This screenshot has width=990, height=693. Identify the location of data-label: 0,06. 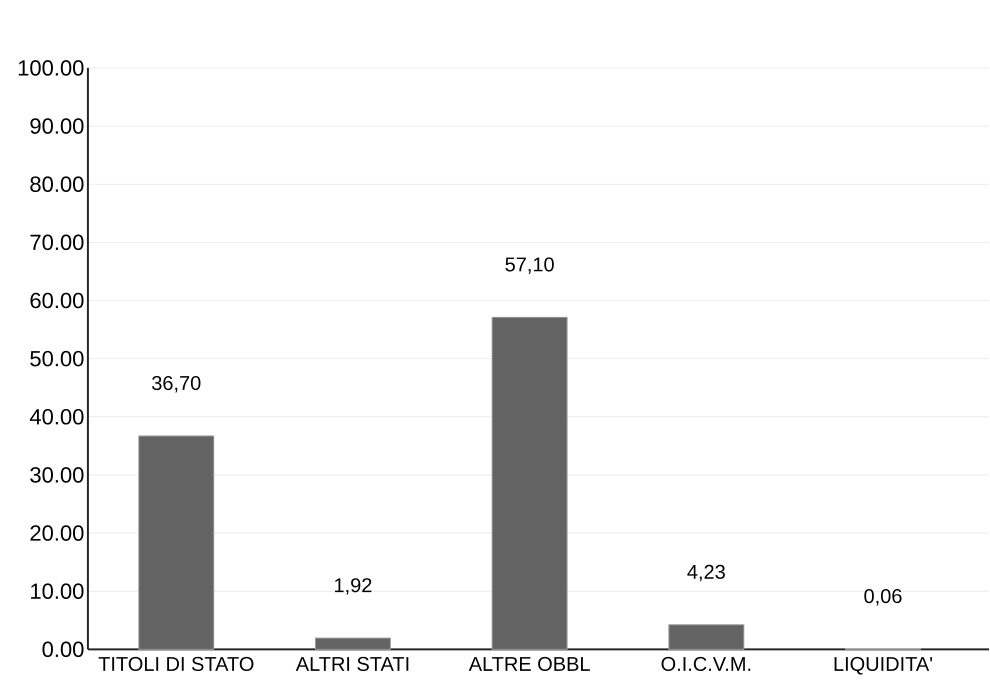
(883, 597).